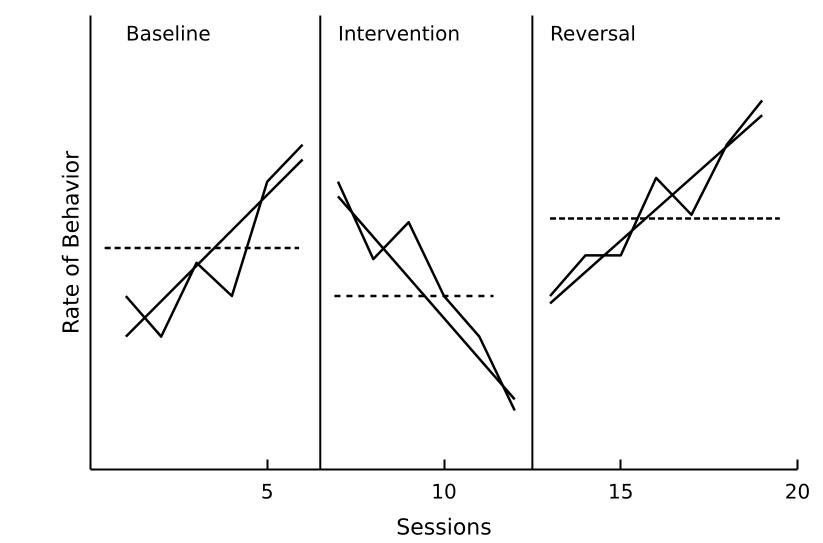 This screenshot has height=543, width=823. I want to click on text: Reversal, so click(593, 34).